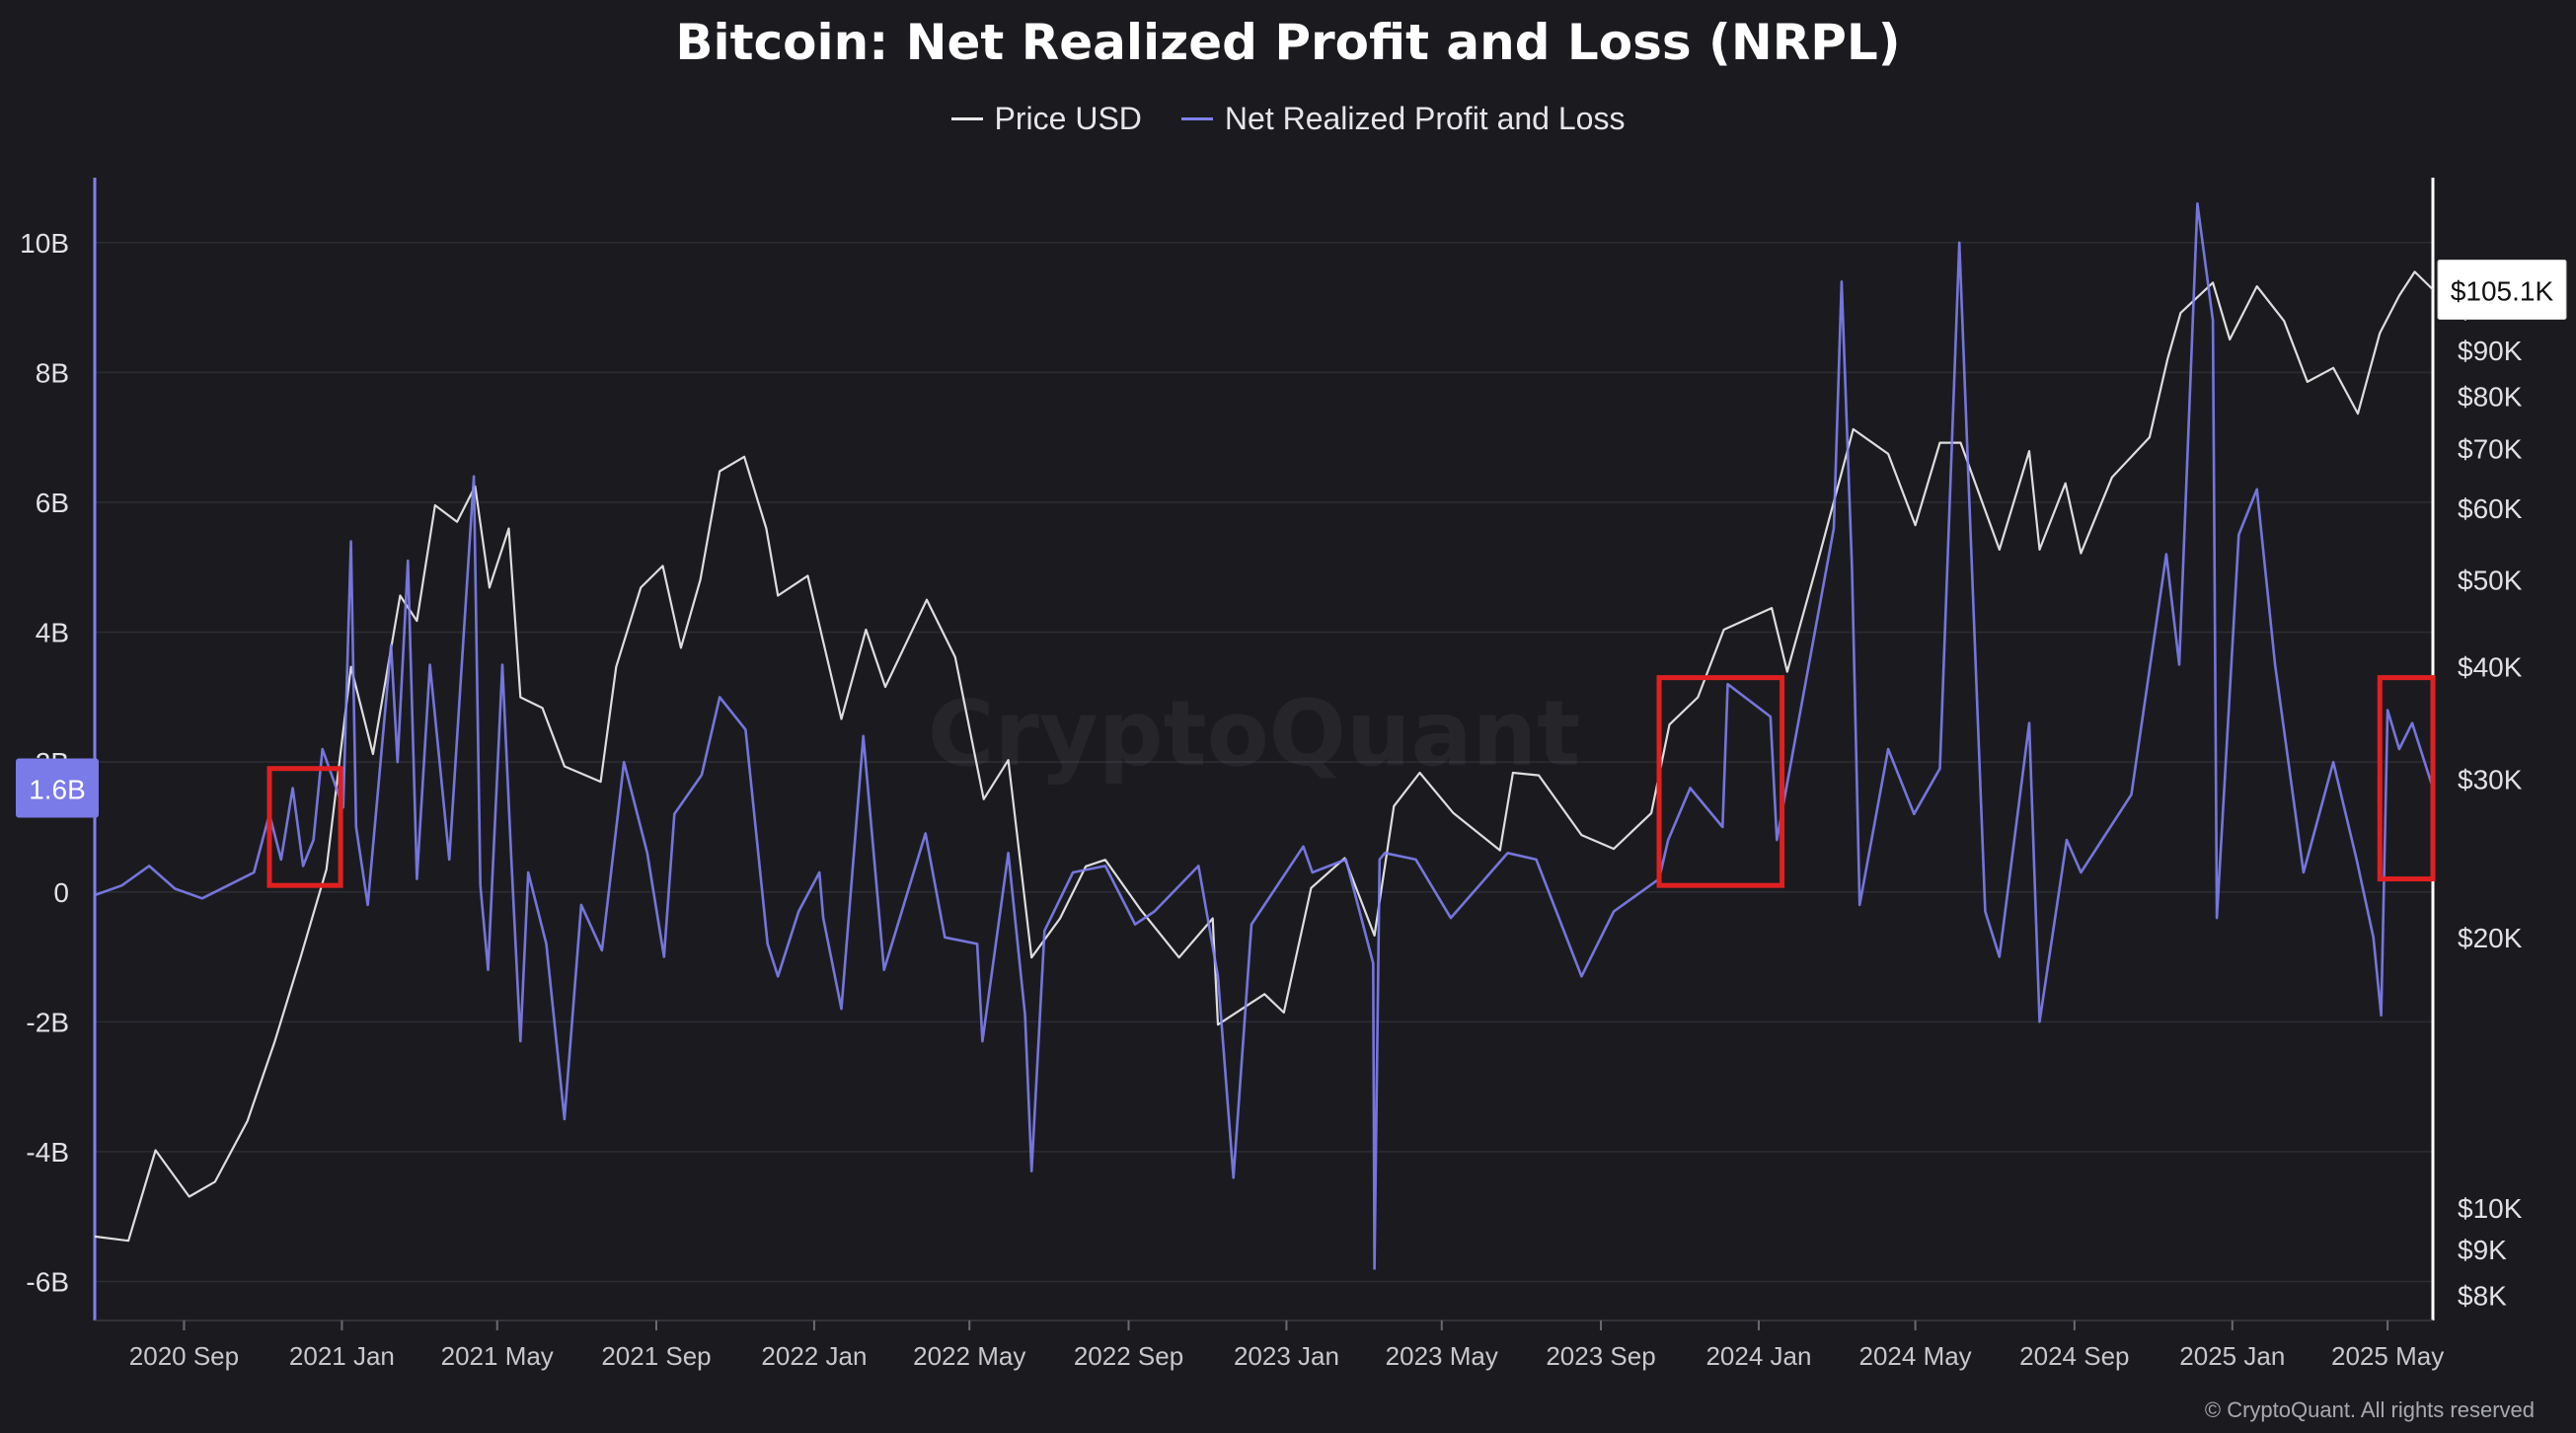 This screenshot has width=2576, height=1433. Describe the element at coordinates (497, 1356) in the screenshot. I see `x-tick-label: 2021 May` at that location.